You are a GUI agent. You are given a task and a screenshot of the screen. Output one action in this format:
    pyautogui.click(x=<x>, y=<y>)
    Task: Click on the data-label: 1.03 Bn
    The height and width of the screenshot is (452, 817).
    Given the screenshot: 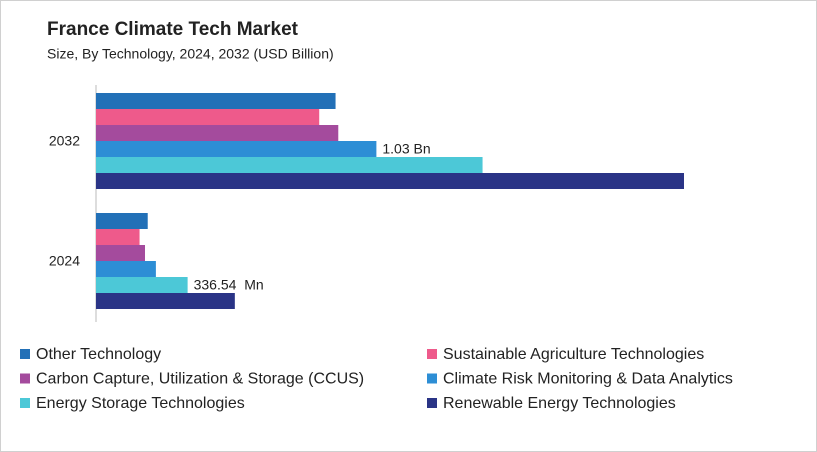 What is the action you would take?
    pyautogui.click(x=406, y=149)
    